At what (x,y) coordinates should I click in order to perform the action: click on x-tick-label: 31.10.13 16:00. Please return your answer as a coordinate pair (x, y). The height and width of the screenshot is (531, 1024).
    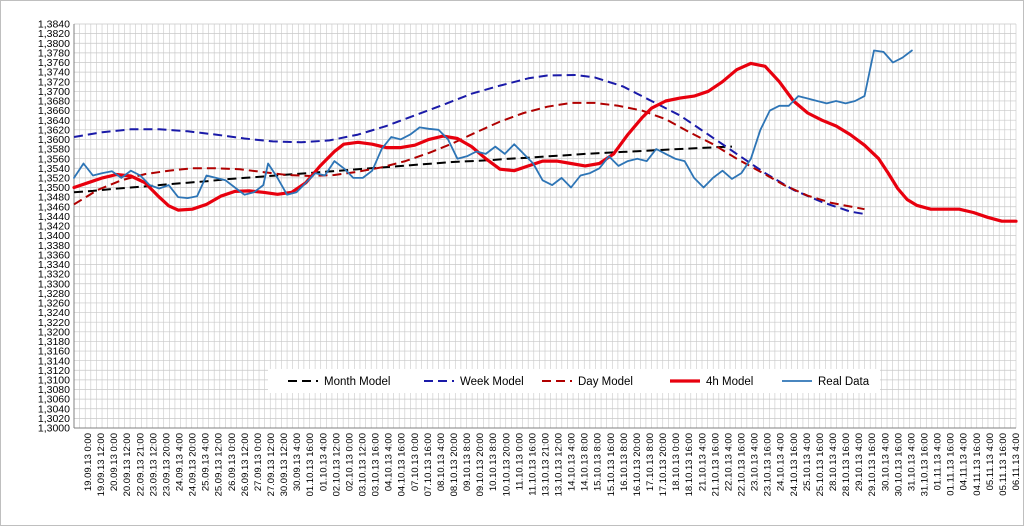
    Looking at the image, I should click on (925, 464).